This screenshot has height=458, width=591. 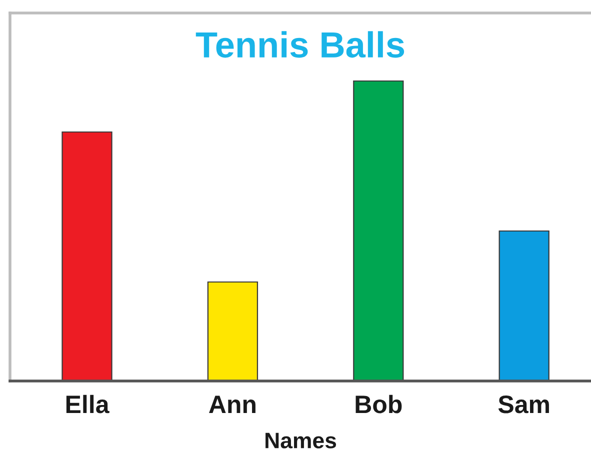 What do you see at coordinates (88, 404) in the screenshot?
I see `x-tick-label: Ella` at bounding box center [88, 404].